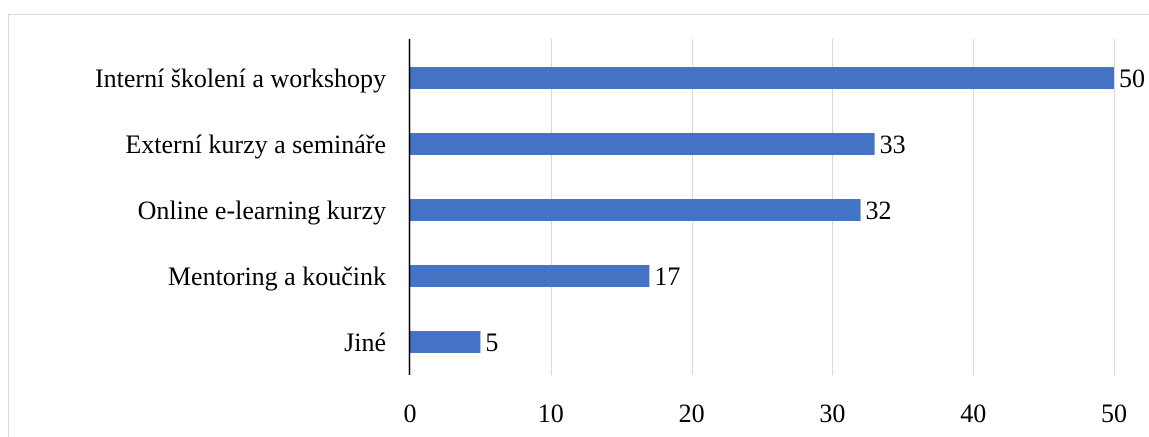 The width and height of the screenshot is (1149, 437). Describe the element at coordinates (551, 413) in the screenshot. I see `x-tick-label-10: 10` at that location.